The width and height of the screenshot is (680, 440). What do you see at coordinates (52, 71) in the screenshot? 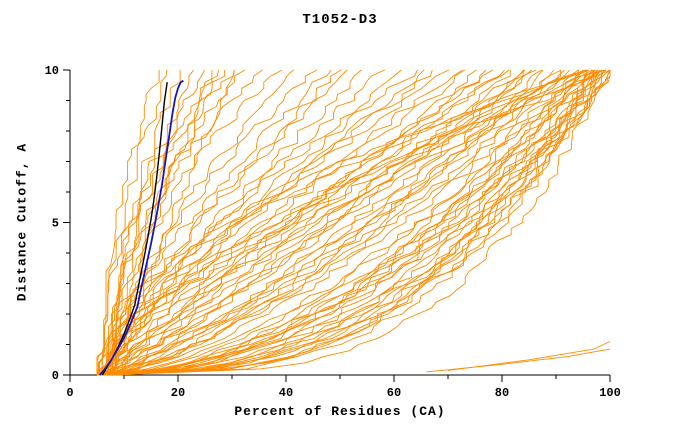
I see `y-tick-label: 10` at bounding box center [52, 71].